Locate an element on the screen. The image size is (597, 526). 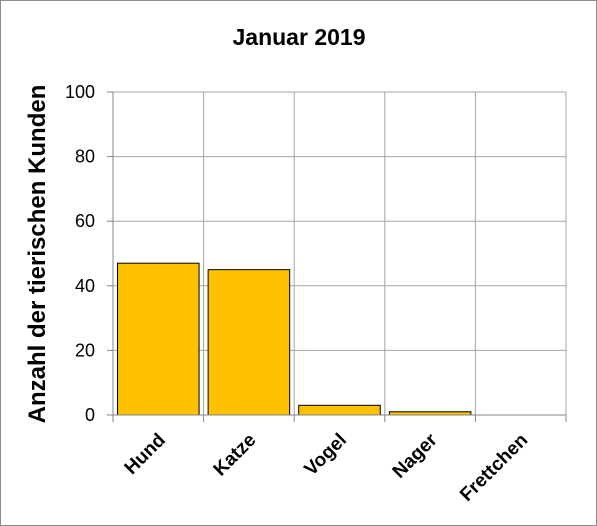
y-tick-label: 20 is located at coordinates (85, 350).